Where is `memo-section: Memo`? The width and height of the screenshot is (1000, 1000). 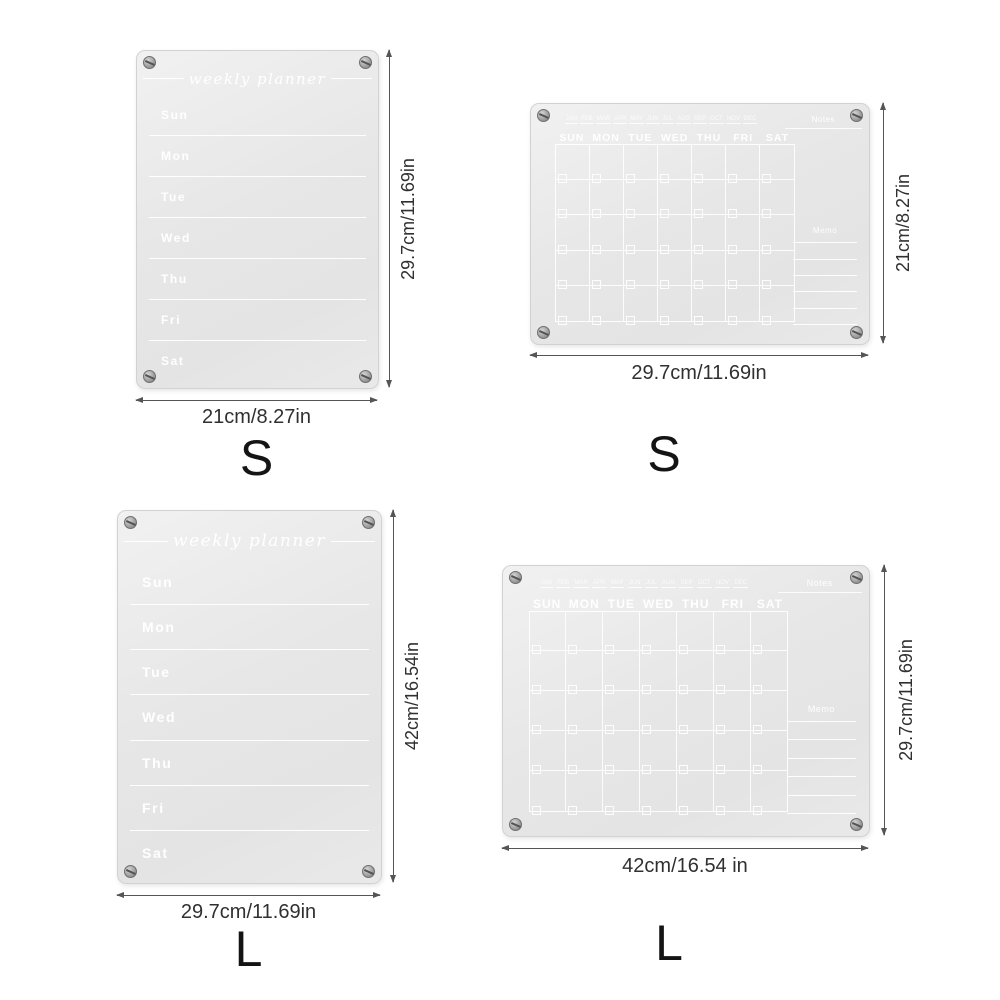 memo-section: Memo is located at coordinates (825, 275).